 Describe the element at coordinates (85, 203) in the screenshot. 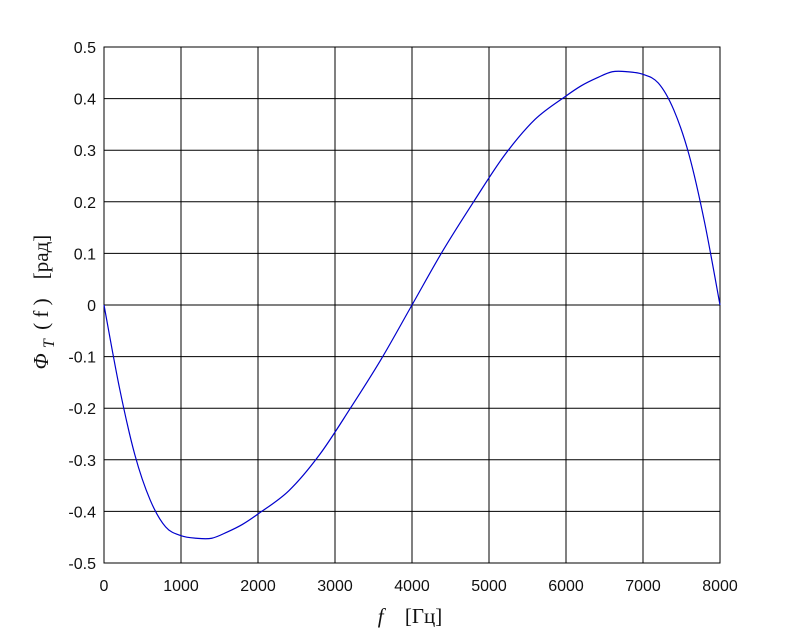

I see `y-tick-label: 0.2` at that location.